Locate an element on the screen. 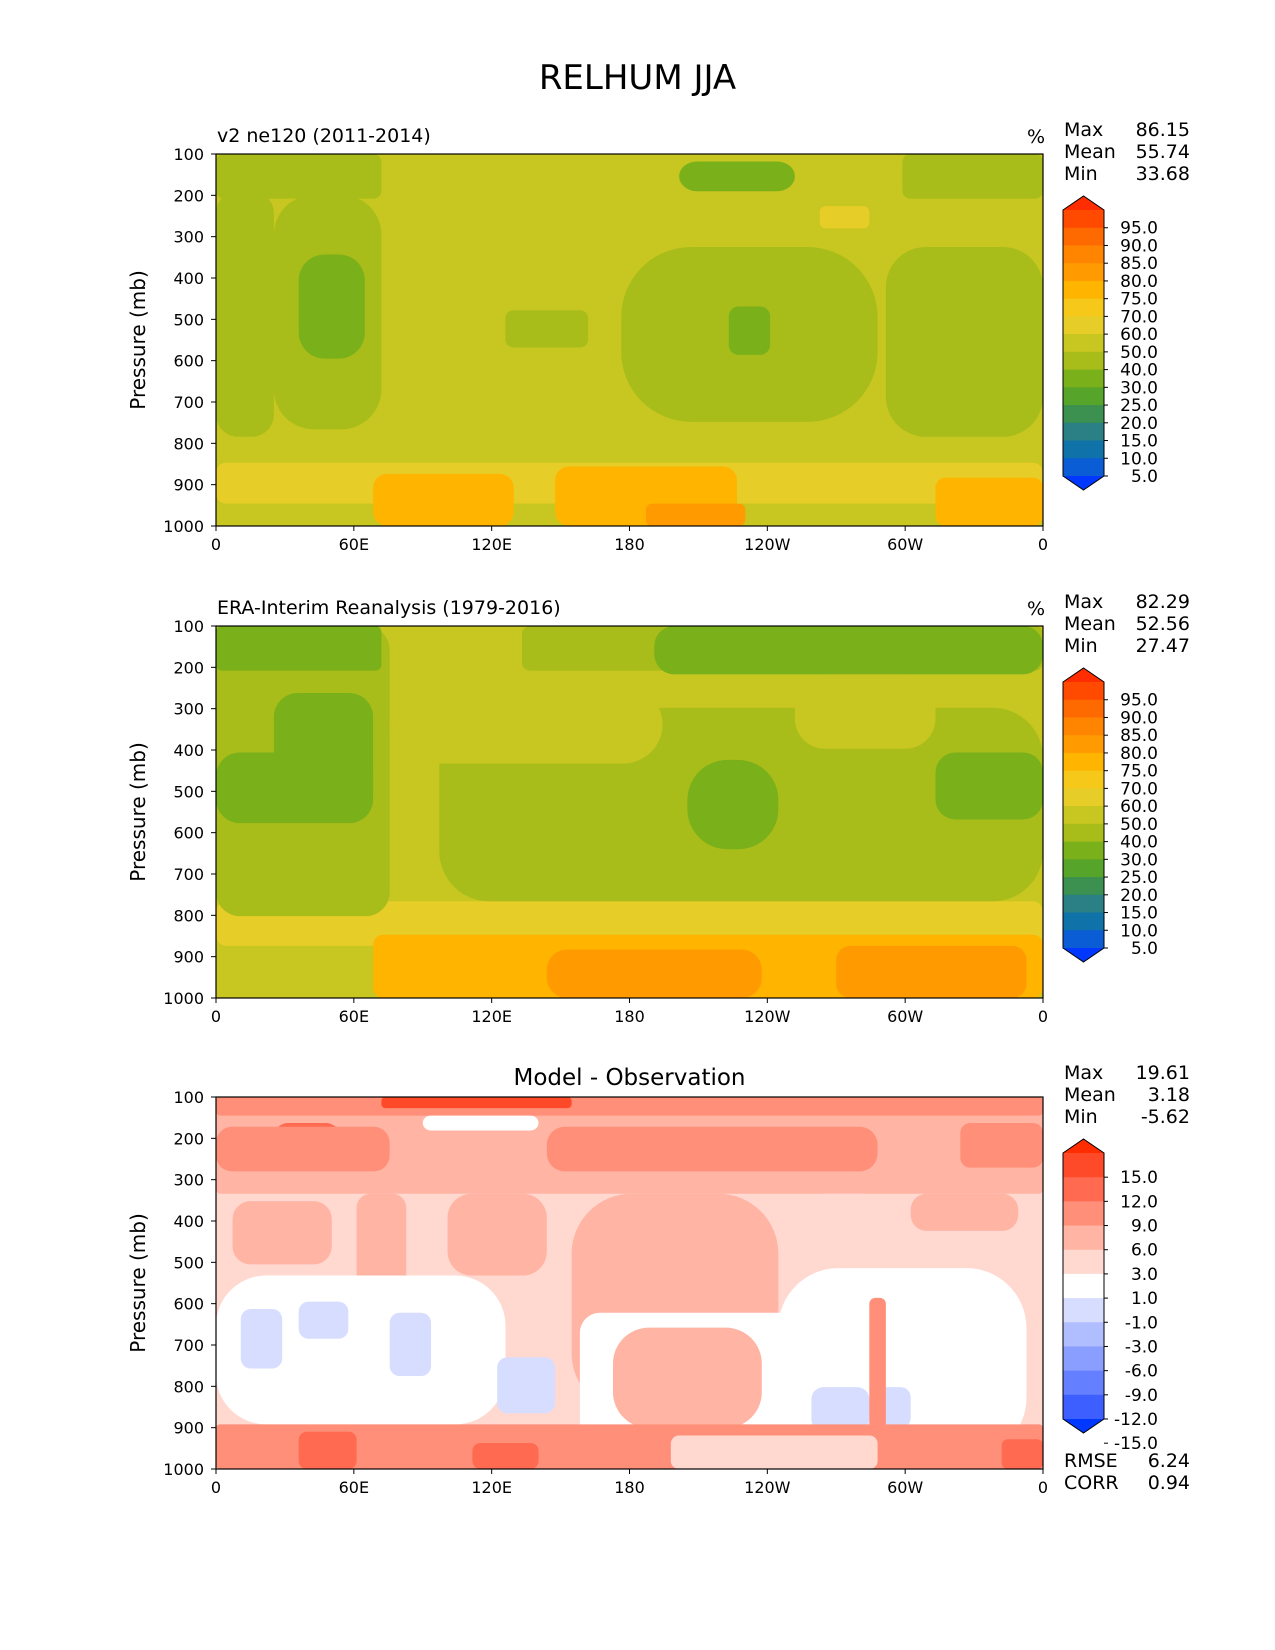 This screenshot has width=1275, height=1650. colorbar-level-label: 70.0 is located at coordinates (1139, 317).